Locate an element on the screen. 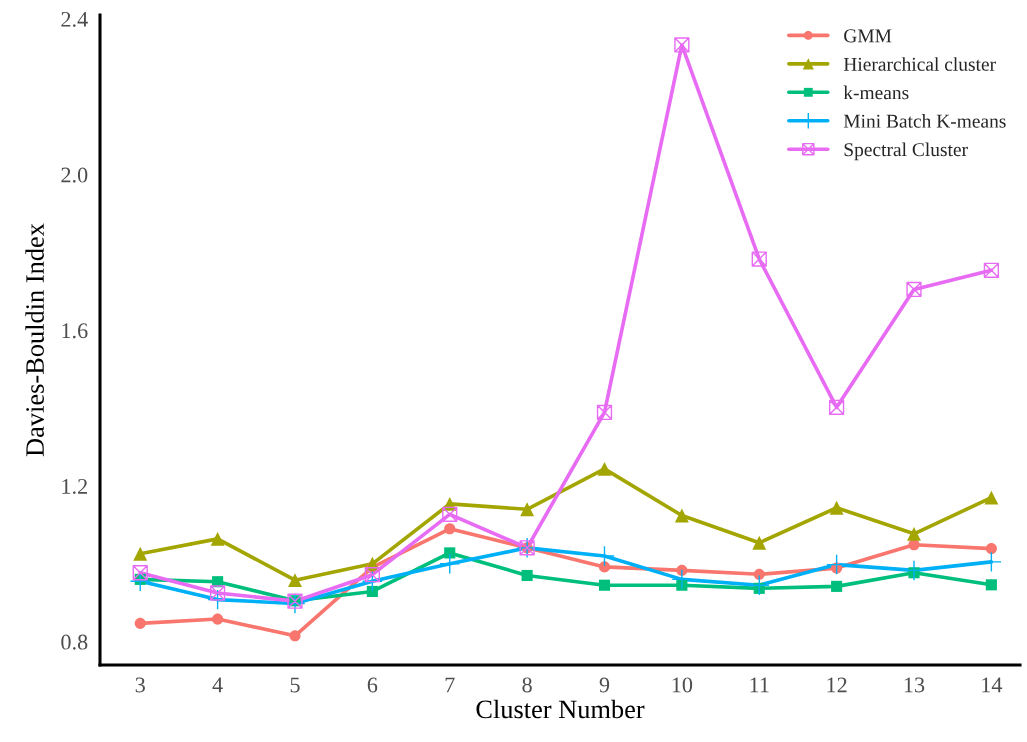  x-tick-label: 13 is located at coordinates (914, 685).